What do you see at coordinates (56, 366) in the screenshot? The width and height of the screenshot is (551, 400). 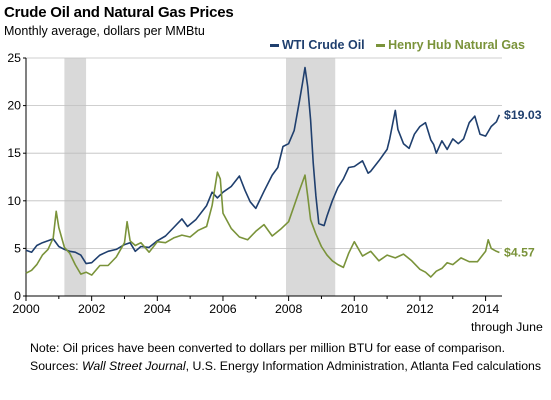 I see `sources-prefix: Sources:` at bounding box center [56, 366].